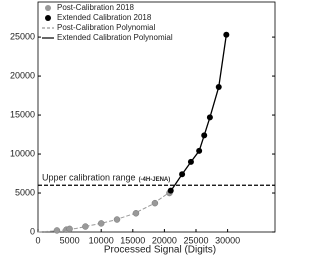  I want to click on reference-label: Upper calibration range, so click(89, 178).